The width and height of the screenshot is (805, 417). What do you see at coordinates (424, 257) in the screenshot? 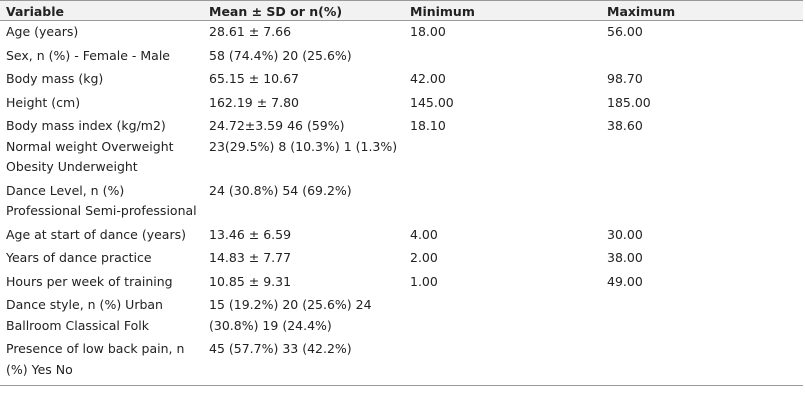
I see `cell-min: 2.00` at bounding box center [424, 257].